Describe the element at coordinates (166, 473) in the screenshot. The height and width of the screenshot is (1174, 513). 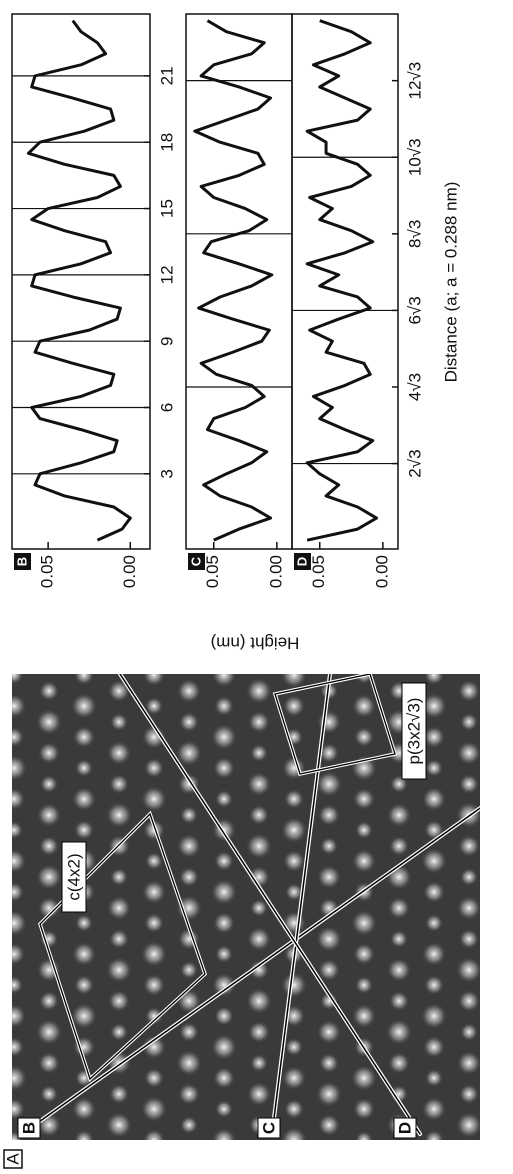
I see `x-tick-label: 3` at that location.